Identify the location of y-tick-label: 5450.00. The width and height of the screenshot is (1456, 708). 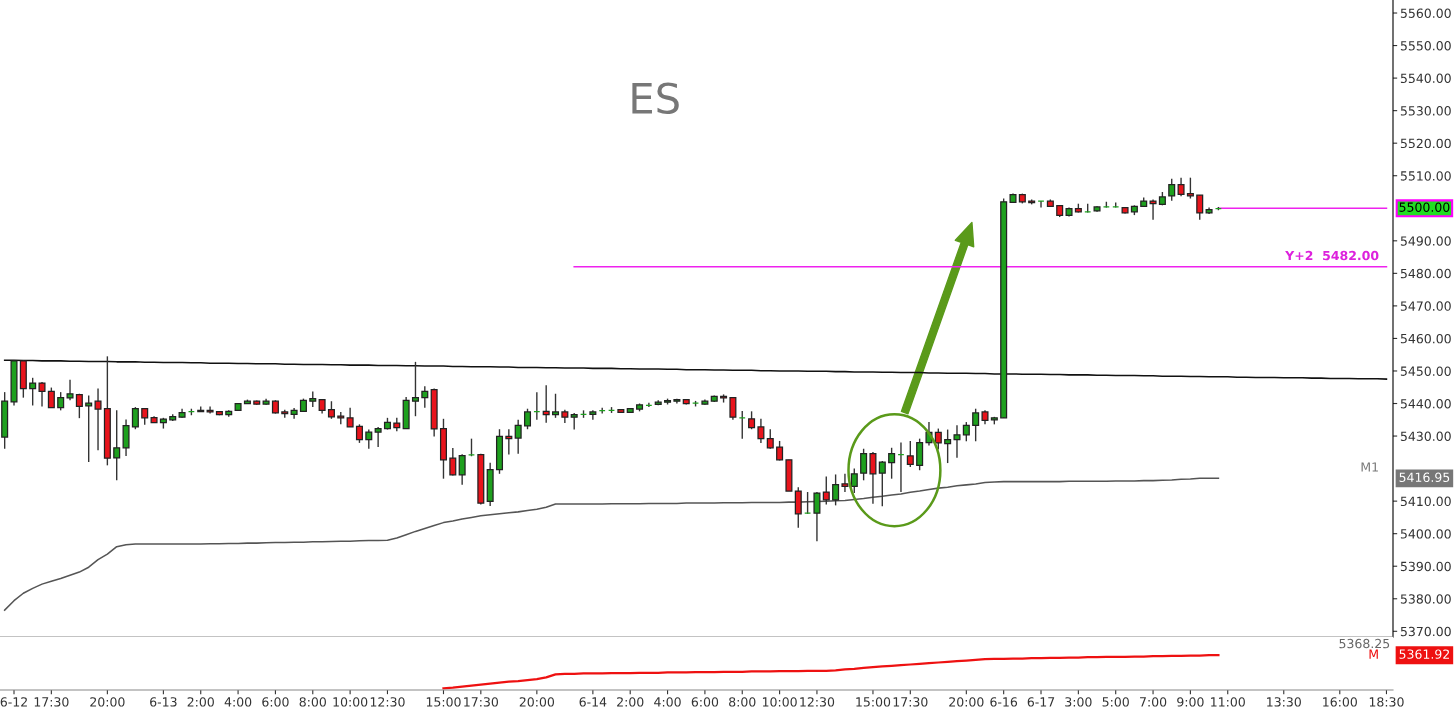
(1425, 371).